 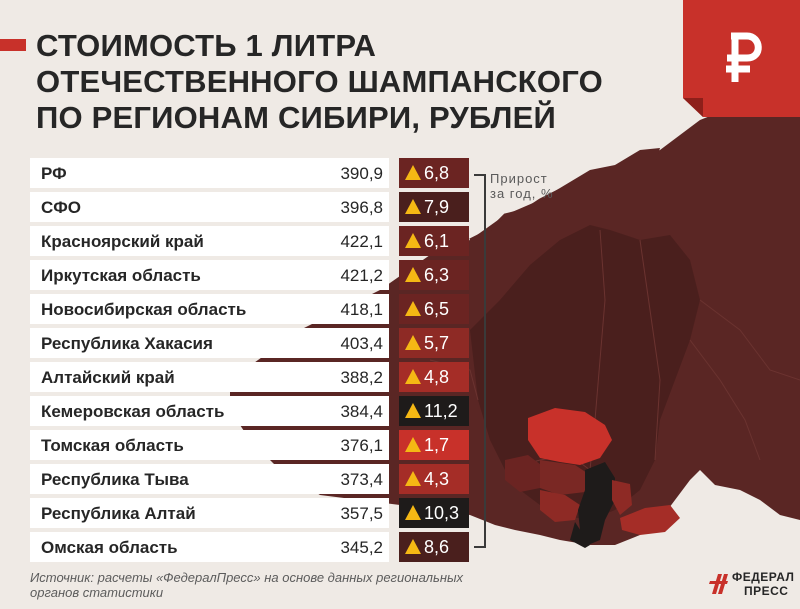 What do you see at coordinates (206, 45) in the screenshot?
I see `title-line-1: СТОИМОСТЬ 1 ЛИТРА` at bounding box center [206, 45].